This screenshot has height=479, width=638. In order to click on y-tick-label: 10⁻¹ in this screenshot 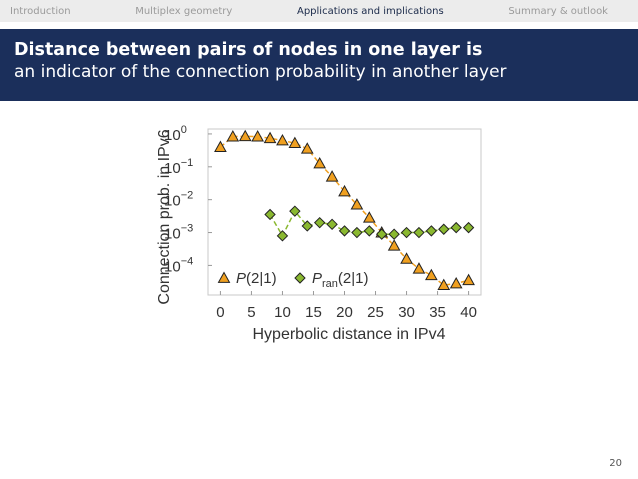, I will do `click(178, 167)`.